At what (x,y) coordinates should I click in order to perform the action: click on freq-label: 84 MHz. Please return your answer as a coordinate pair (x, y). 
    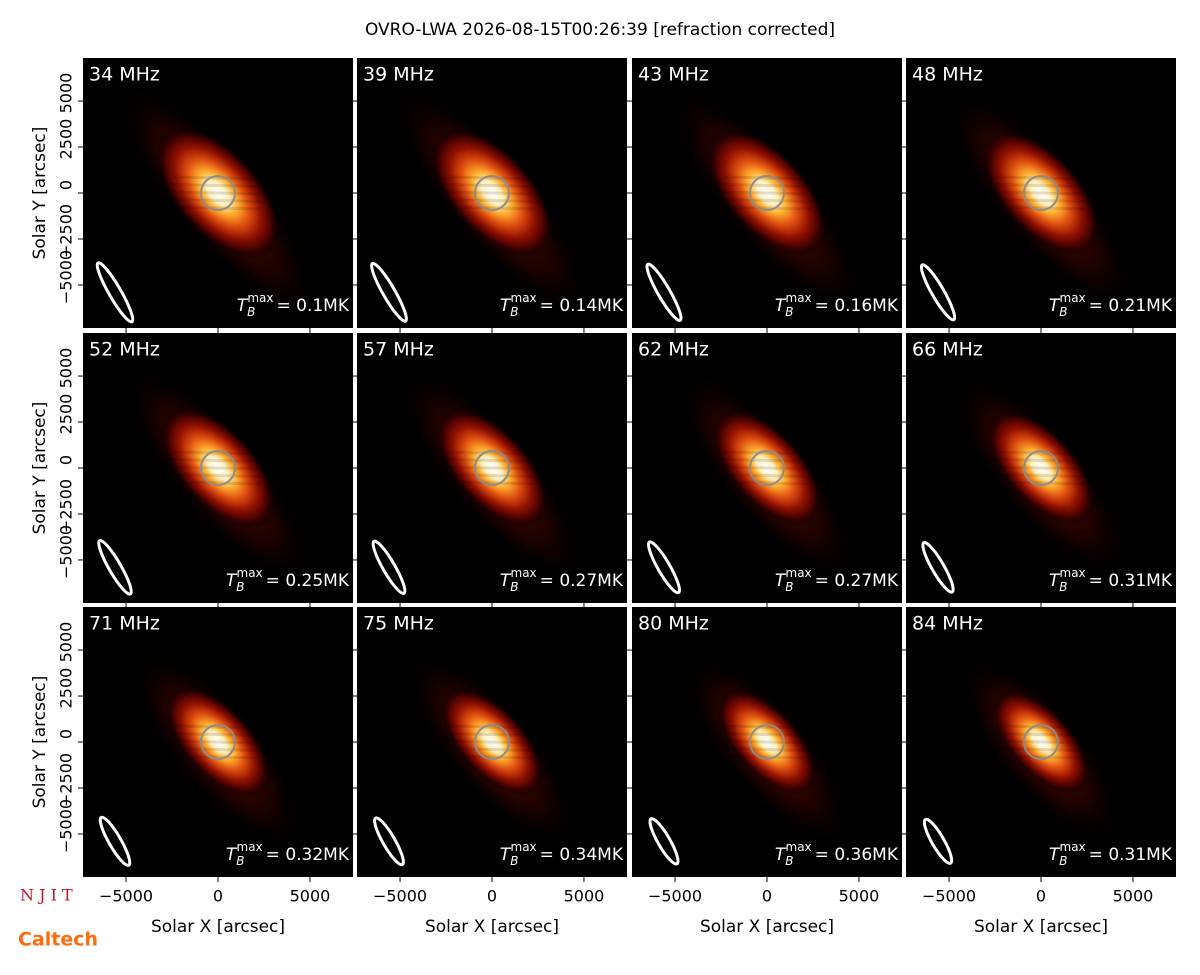
    Looking at the image, I should click on (947, 624).